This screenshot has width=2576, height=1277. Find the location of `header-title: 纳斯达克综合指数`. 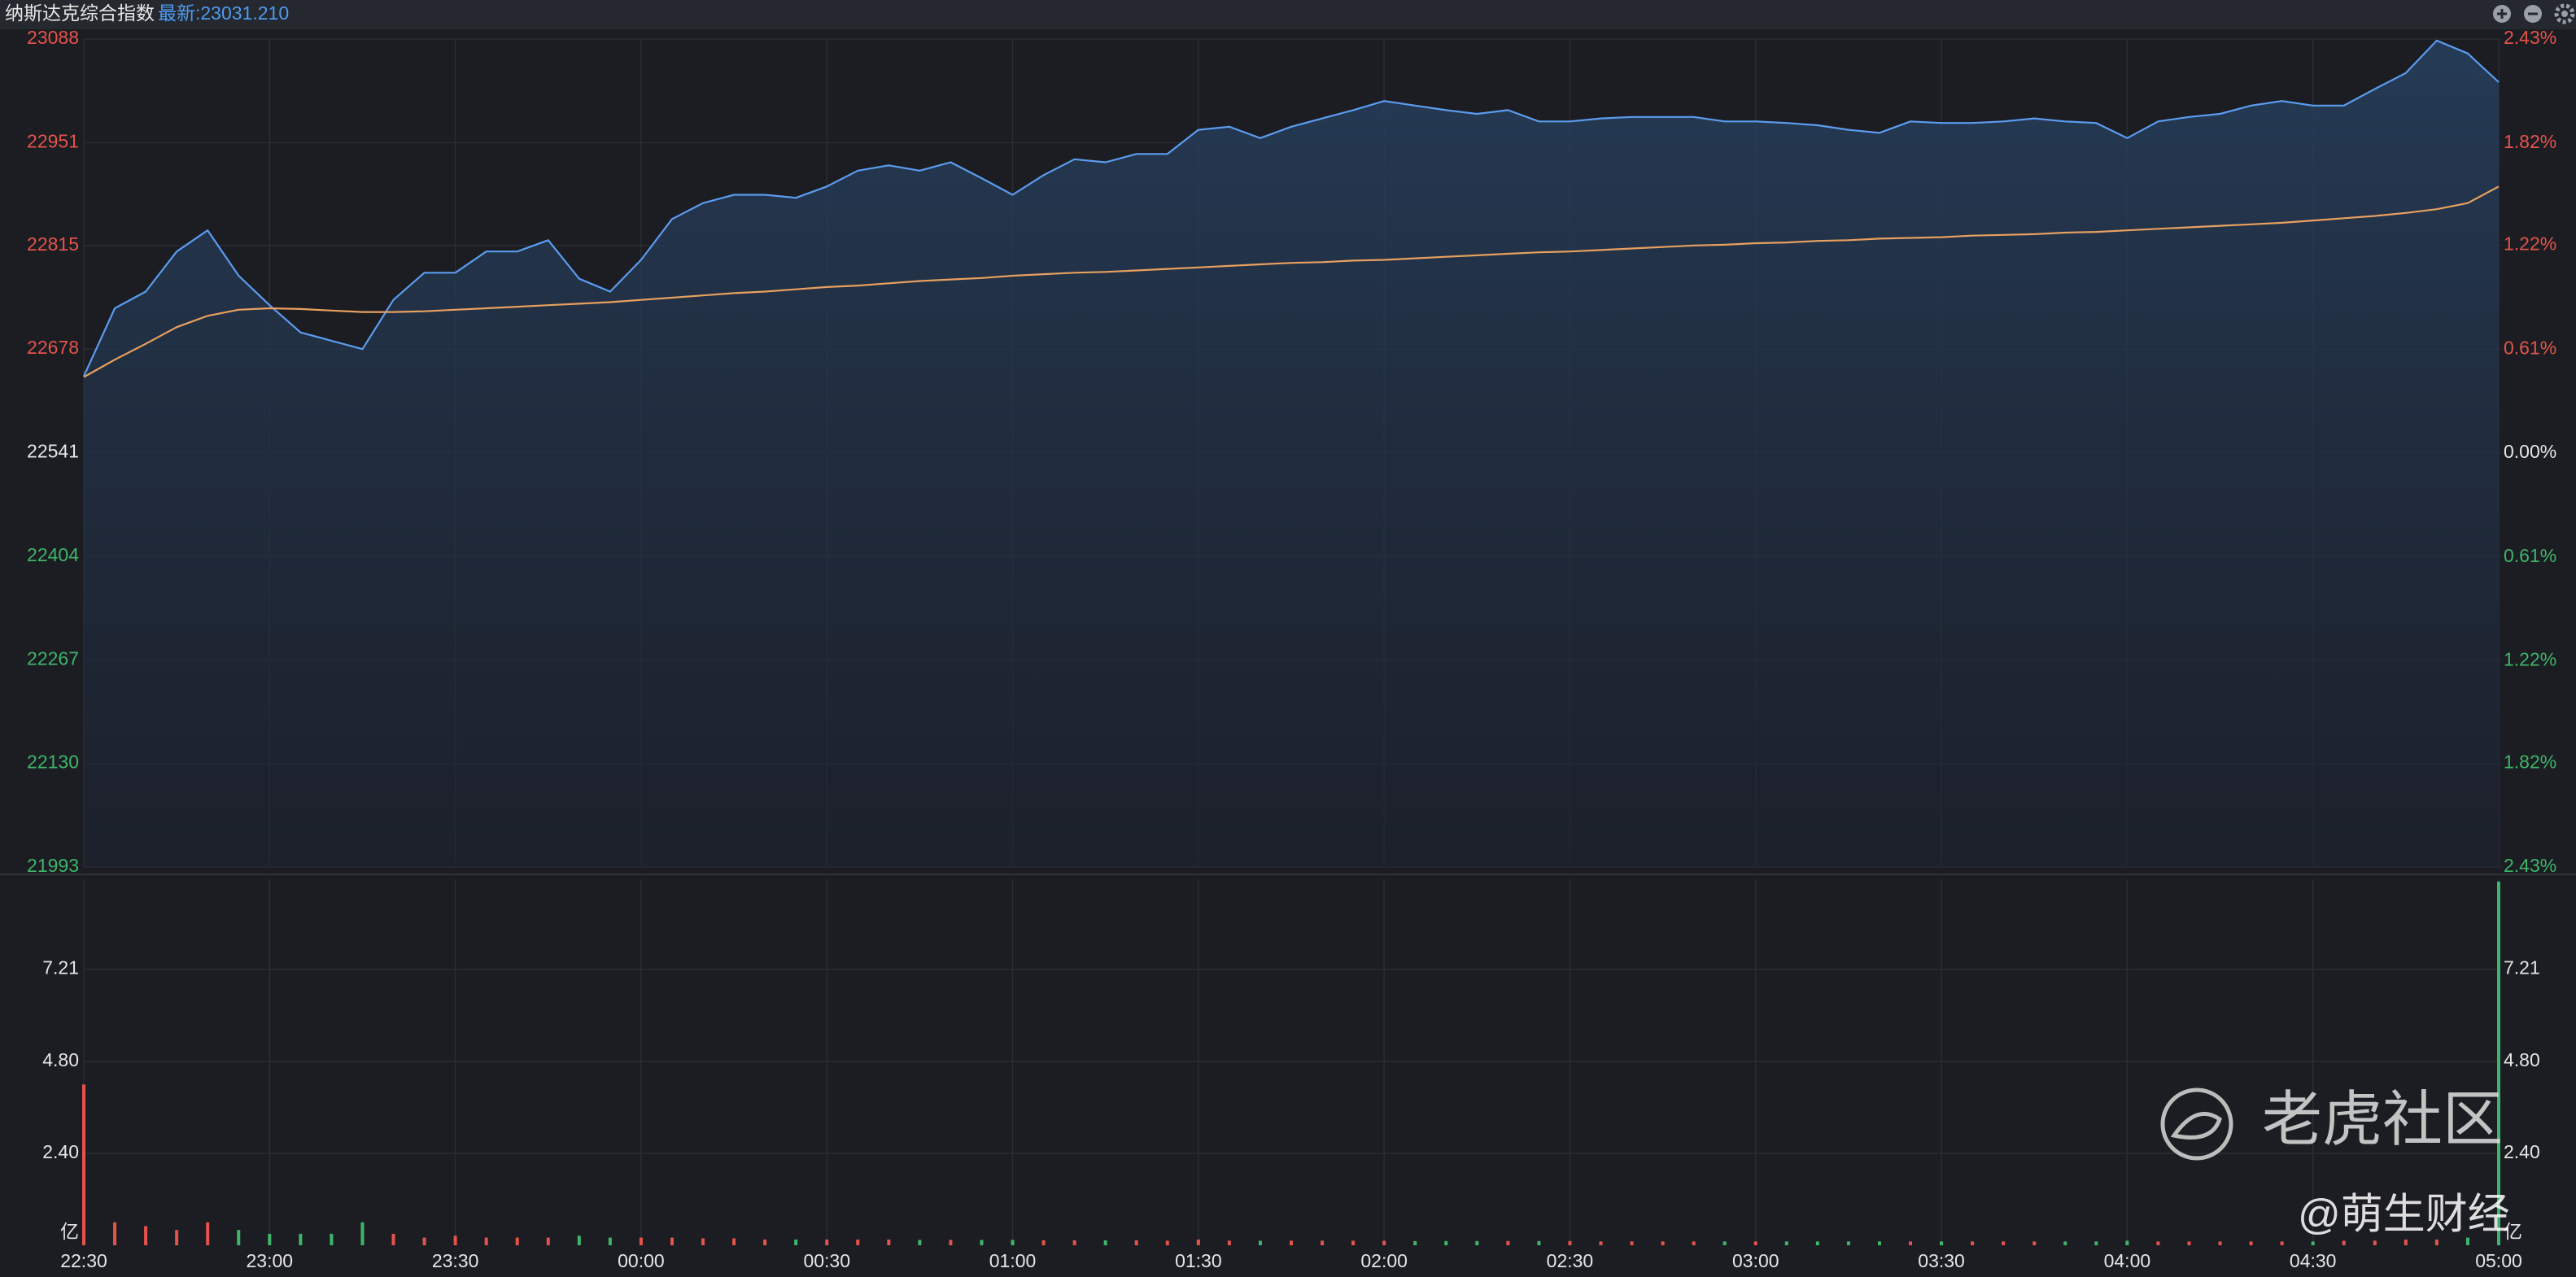

header-title: 纳斯达克综合指数 is located at coordinates (80, 13).